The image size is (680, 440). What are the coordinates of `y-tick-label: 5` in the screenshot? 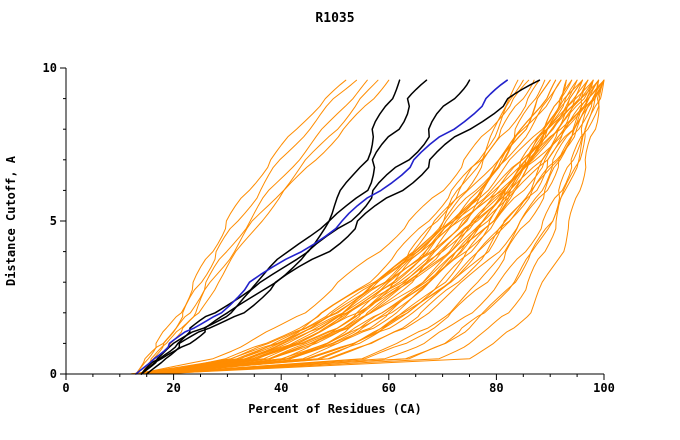 It's located at (53, 221).